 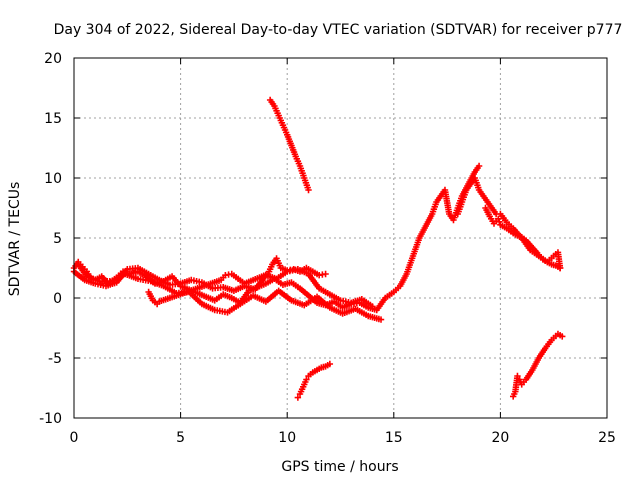 What do you see at coordinates (339, 467) in the screenshot?
I see `x-axis-label: GPS time / hours` at bounding box center [339, 467].